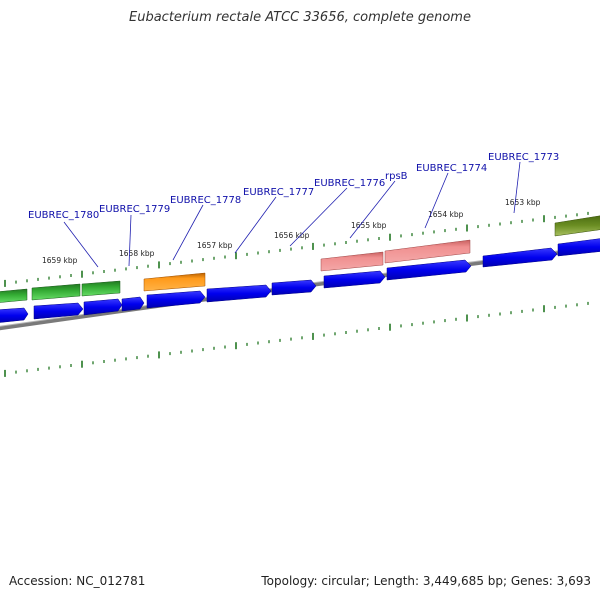 Image resolution: width=600 pixels, height=600 pixels. I want to click on olive-feature, so click(577, 226).